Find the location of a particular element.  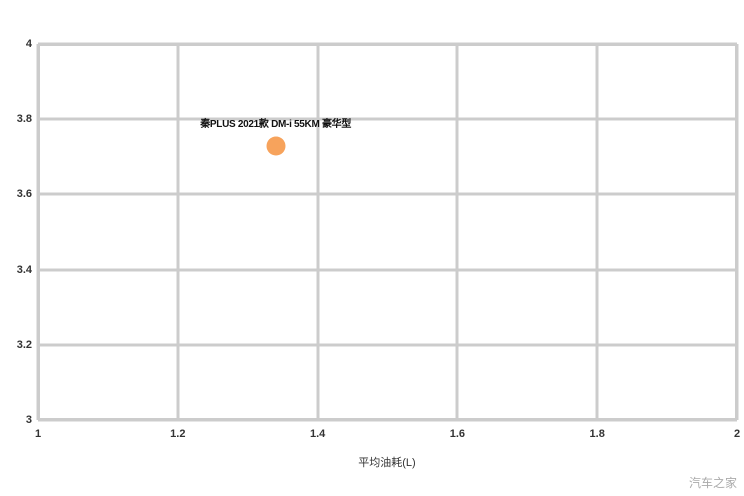

scatter-point-label: 秦PLUS 2021款 DM-i 55KM 豪华型 is located at coordinates (276, 124).